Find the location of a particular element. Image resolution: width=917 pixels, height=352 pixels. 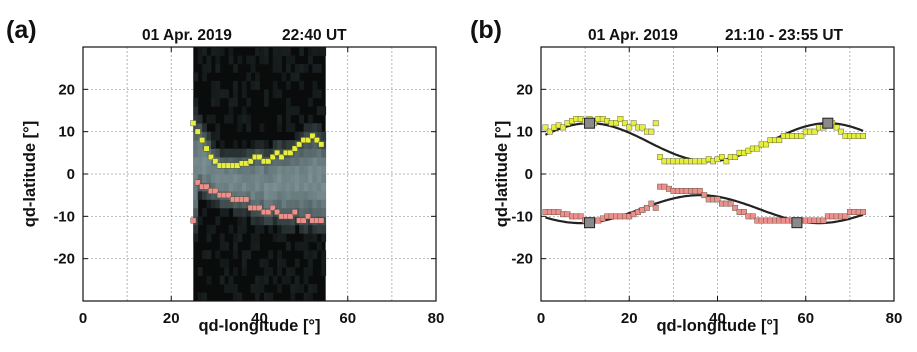

panel-a-x-axis-label: qd-longitude [°] is located at coordinates (259, 326).